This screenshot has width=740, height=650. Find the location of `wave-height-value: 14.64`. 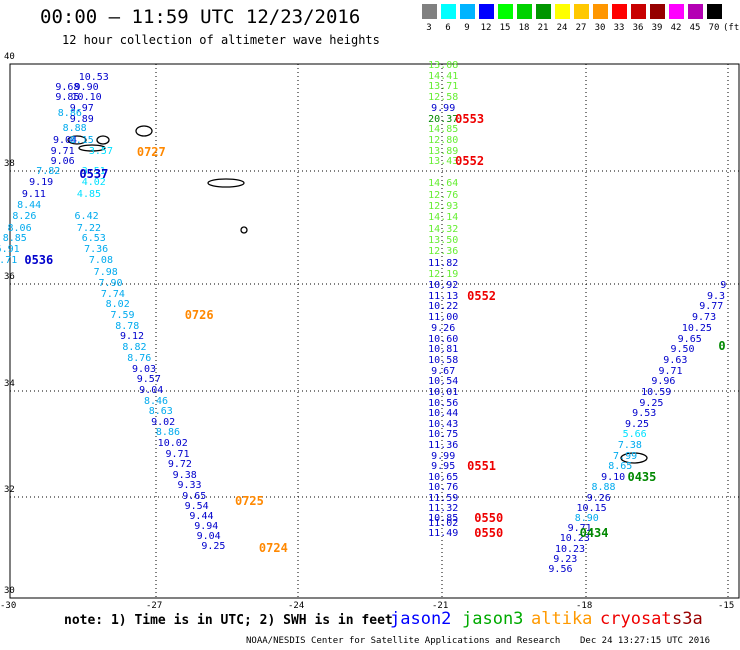

wave-height-value: 14.64 is located at coordinates (443, 184).